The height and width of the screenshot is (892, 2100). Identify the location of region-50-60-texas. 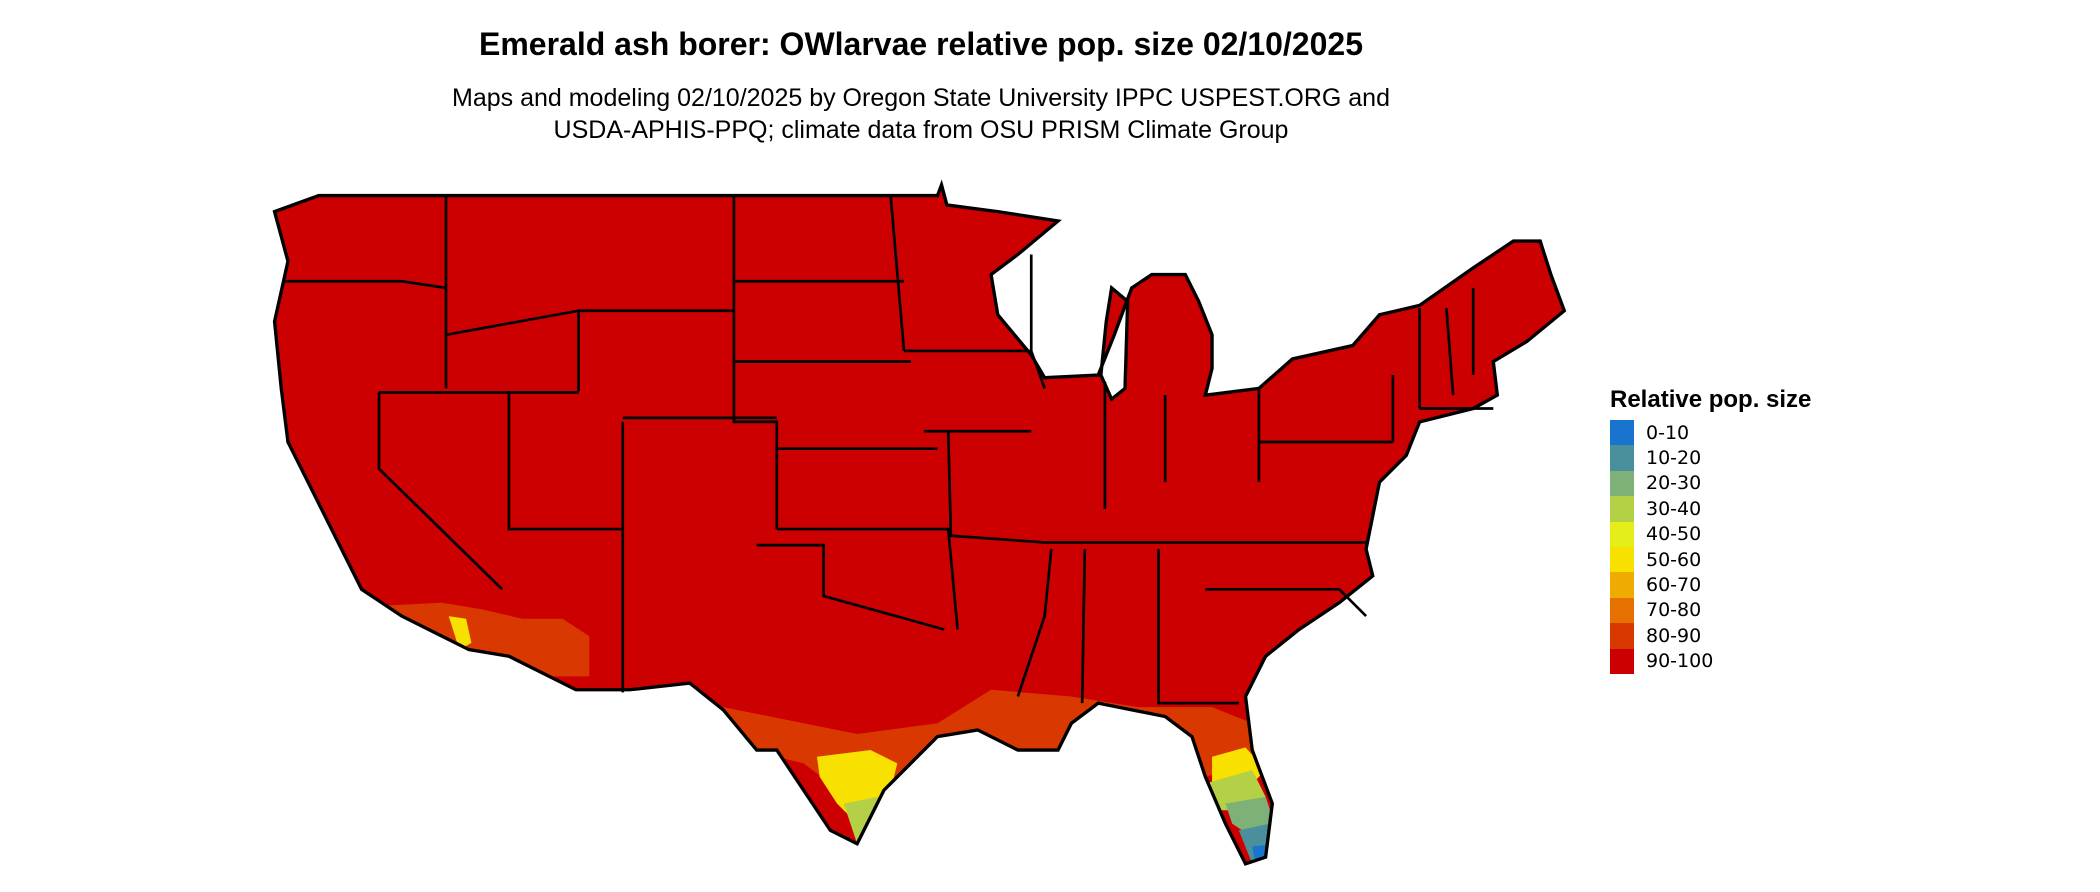
(857, 787).